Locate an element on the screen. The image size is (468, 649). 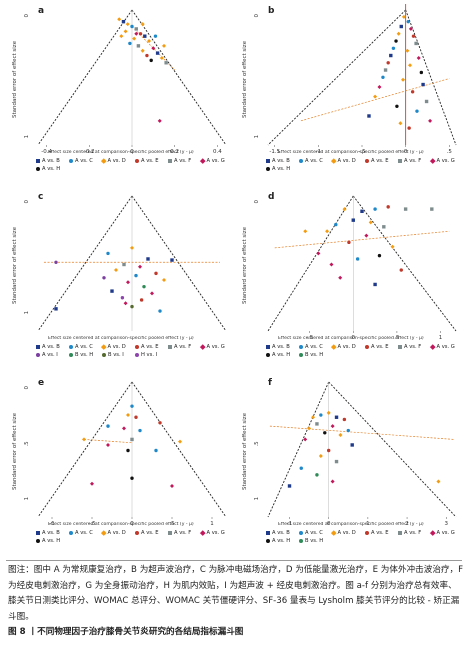
panel-letter: c is located at coordinates (41, 197).